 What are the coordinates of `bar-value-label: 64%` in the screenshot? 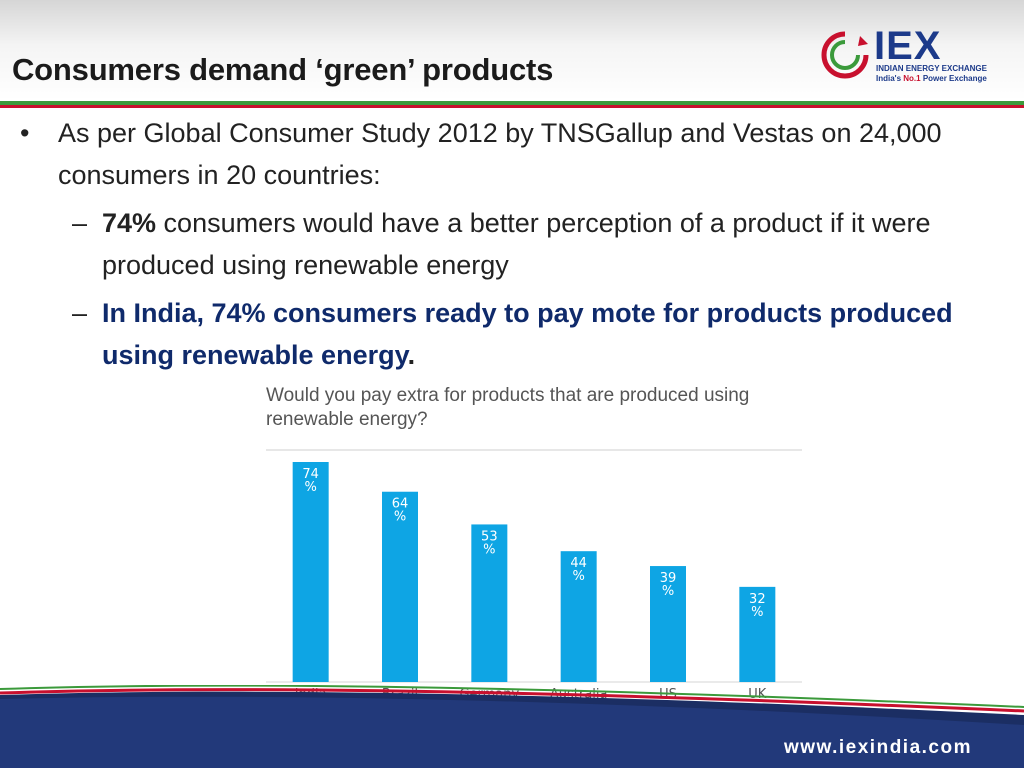 It's located at (400, 511).